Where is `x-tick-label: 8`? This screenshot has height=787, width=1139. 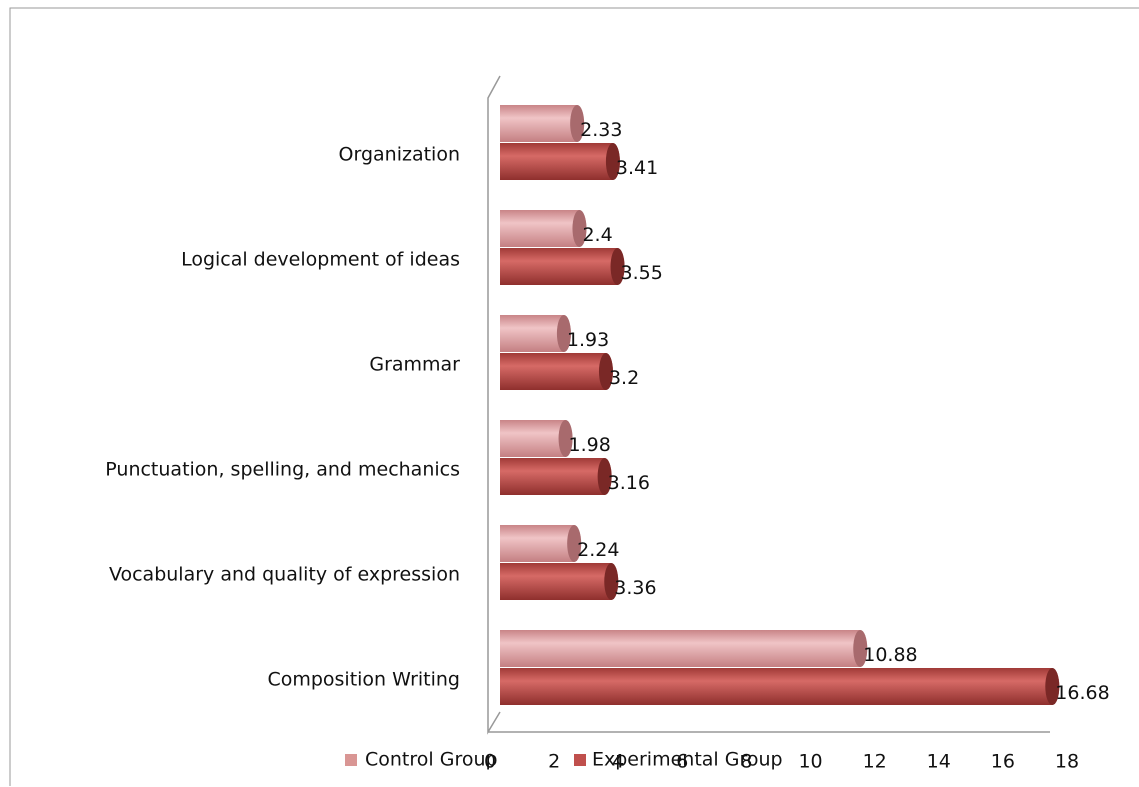 x-tick-label: 8 is located at coordinates (746, 762).